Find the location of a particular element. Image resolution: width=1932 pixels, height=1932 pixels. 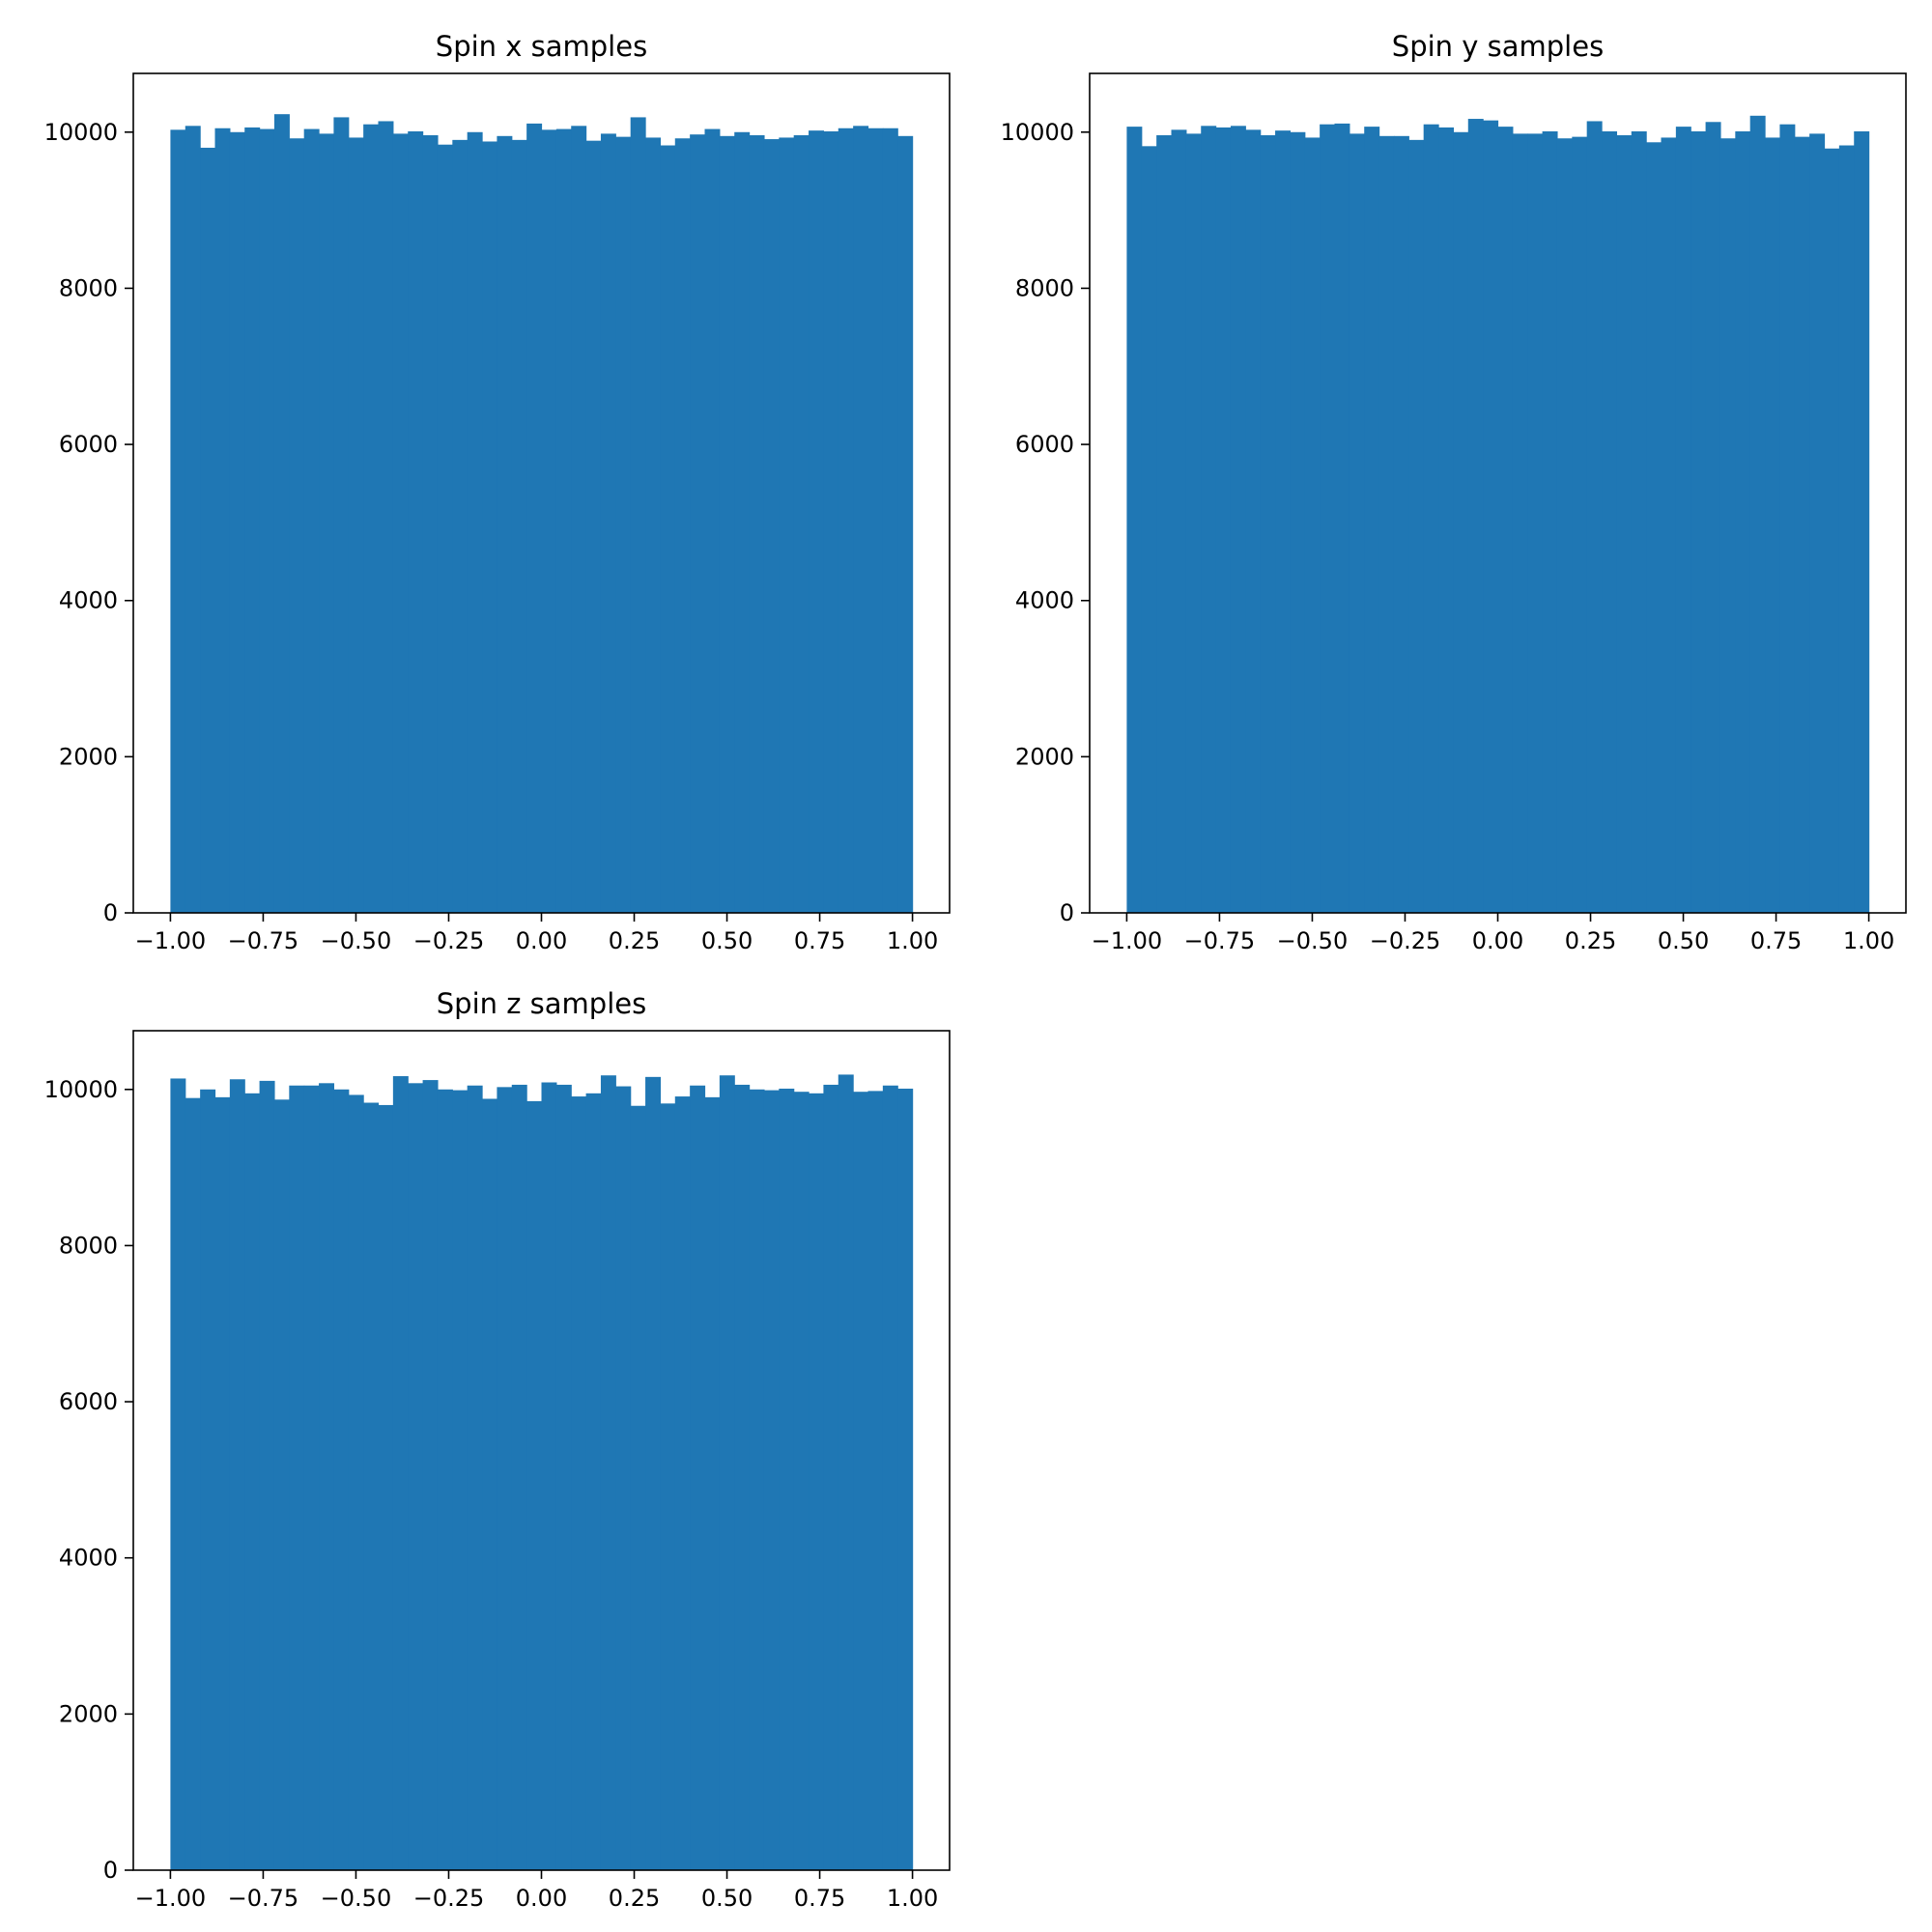

x-tick-label: 0.75 is located at coordinates (1776, 940).